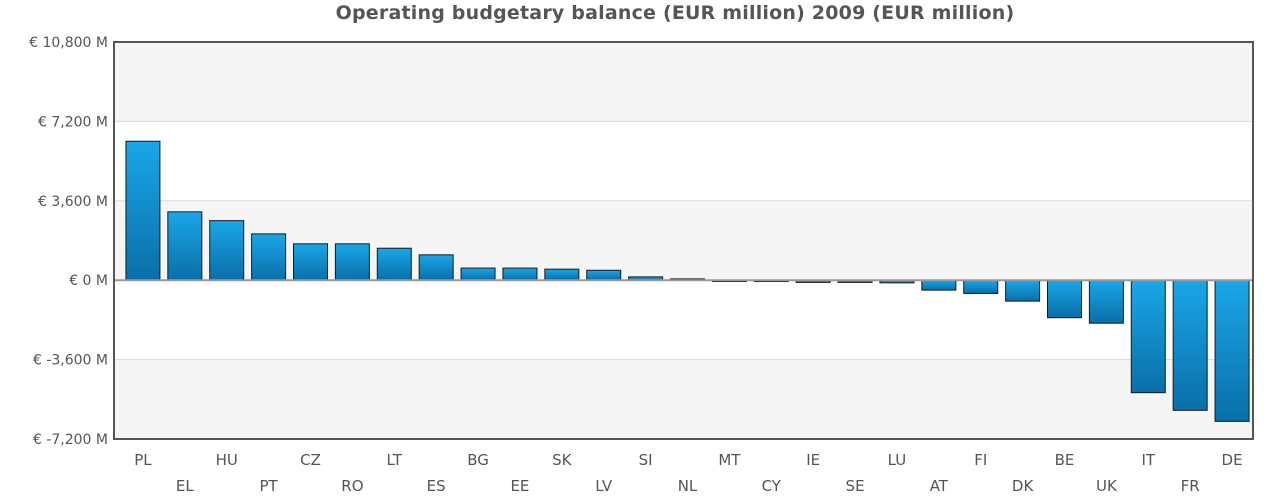  I want to click on x-tick-label: DE, so click(1232, 460).